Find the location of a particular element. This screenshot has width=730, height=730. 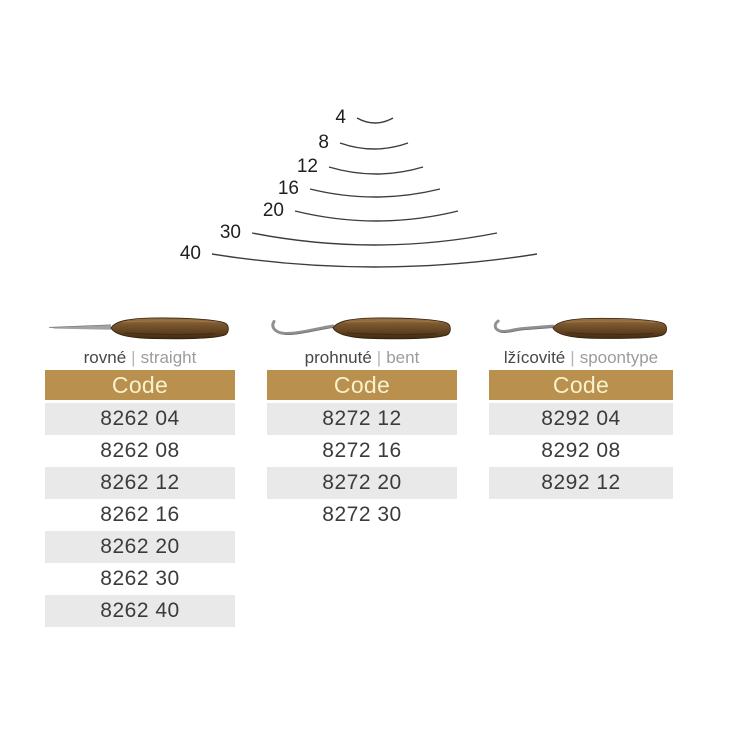

code-cell: 8292 04 is located at coordinates (581, 419).